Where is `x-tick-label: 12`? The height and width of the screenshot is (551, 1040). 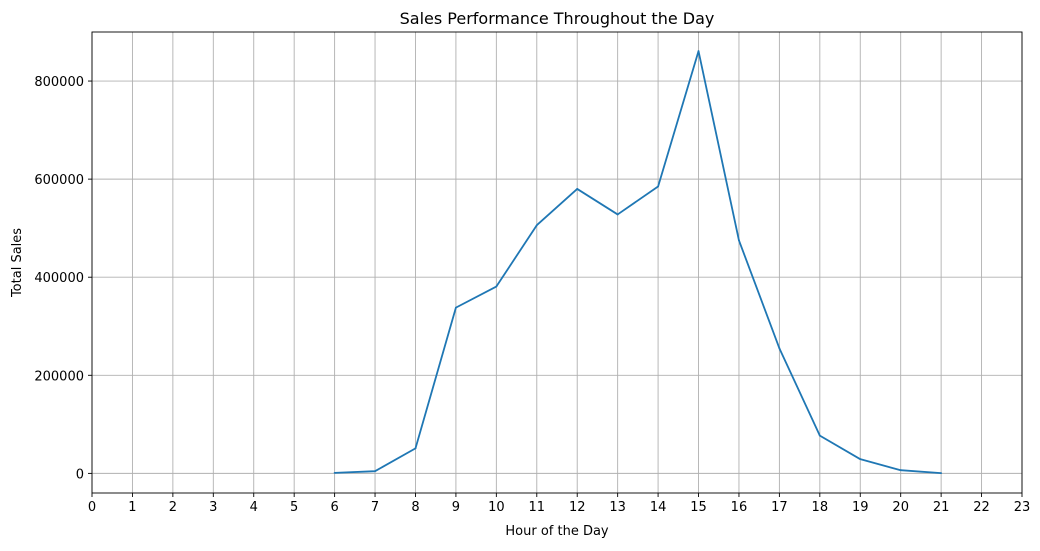 x-tick-label: 12 is located at coordinates (577, 507).